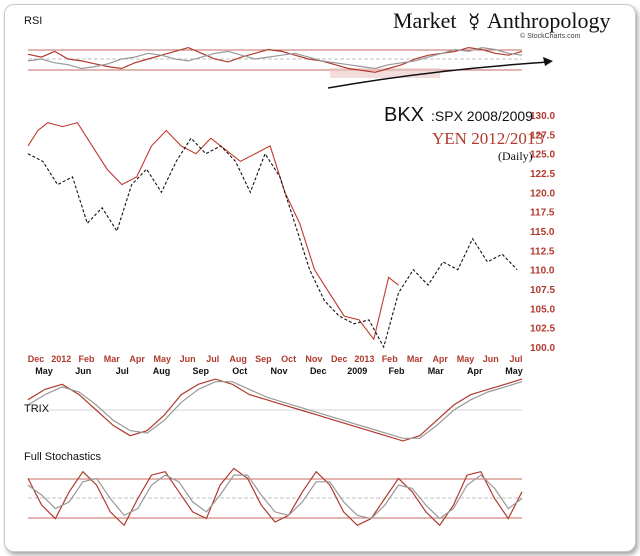 The width and height of the screenshot is (640, 556). I want to click on x-tick-bottom: Mar, so click(436, 371).